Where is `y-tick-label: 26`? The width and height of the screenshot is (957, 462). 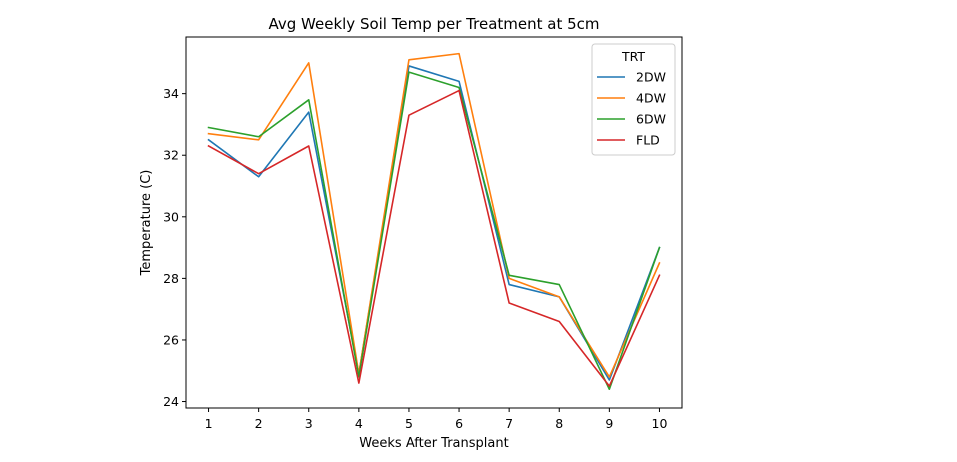 y-tick-label: 26 is located at coordinates (171, 339).